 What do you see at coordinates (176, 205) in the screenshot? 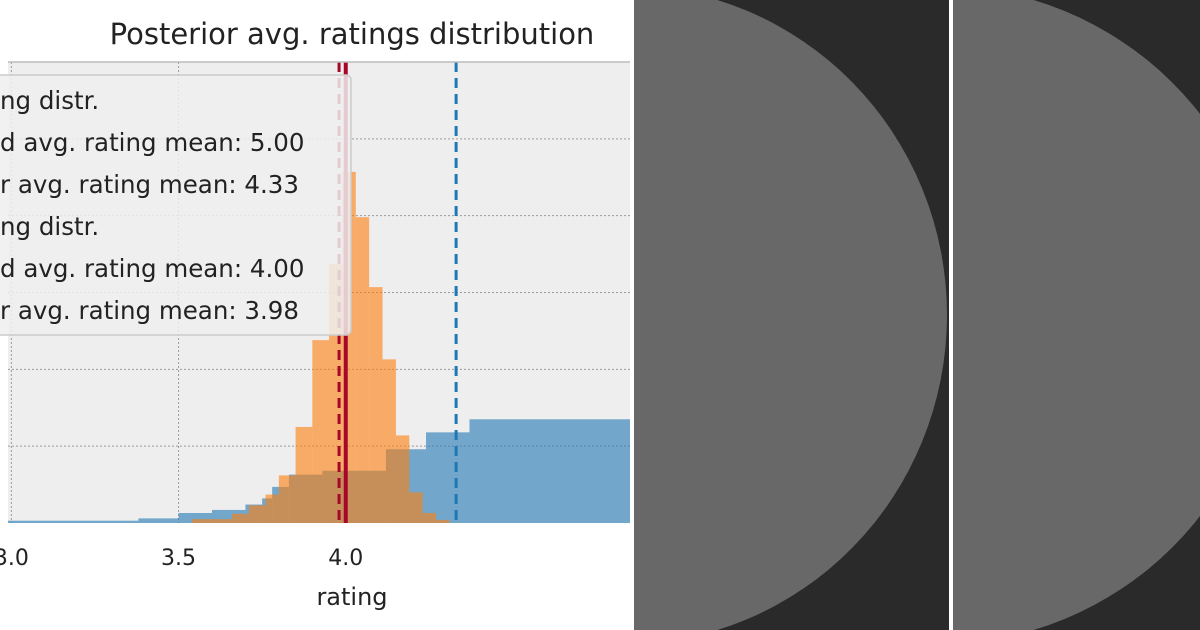
I see `legend-box` at bounding box center [176, 205].